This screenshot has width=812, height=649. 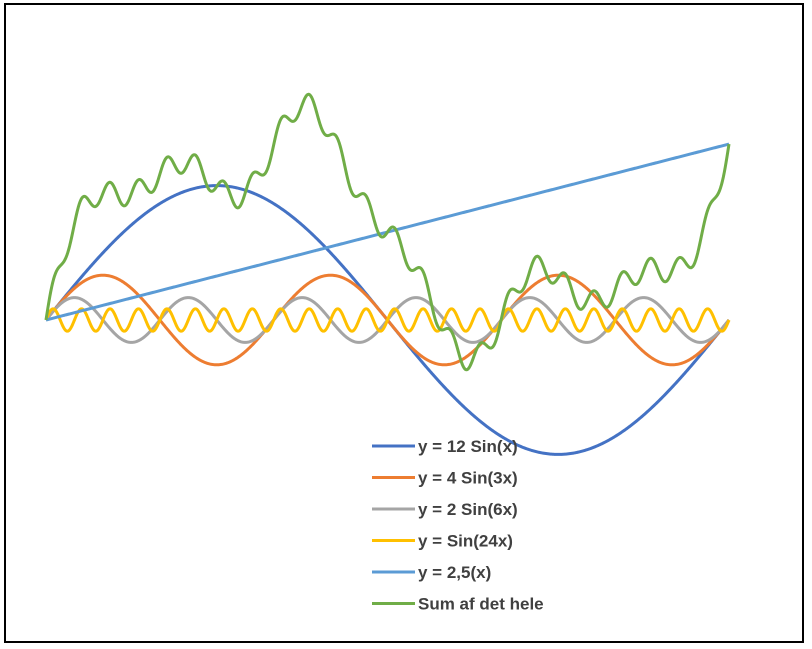 What do you see at coordinates (468, 446) in the screenshot?
I see `legend-label-1: y = 12 Sin(x)` at bounding box center [468, 446].